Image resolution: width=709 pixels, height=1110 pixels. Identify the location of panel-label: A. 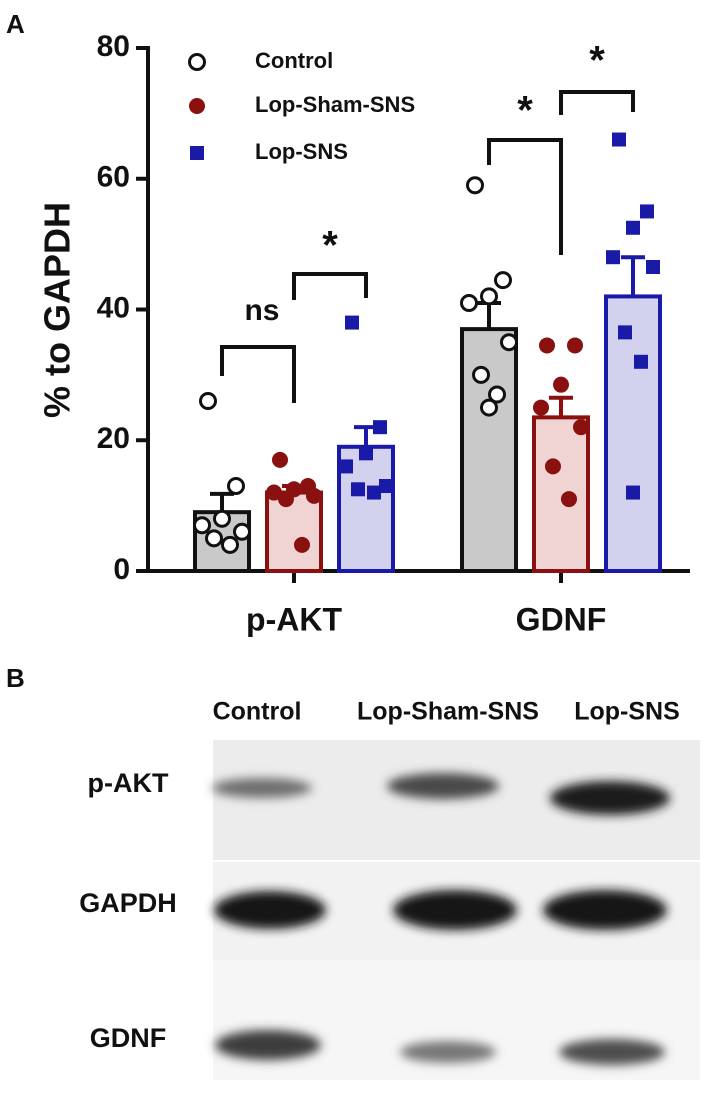
(15, 24).